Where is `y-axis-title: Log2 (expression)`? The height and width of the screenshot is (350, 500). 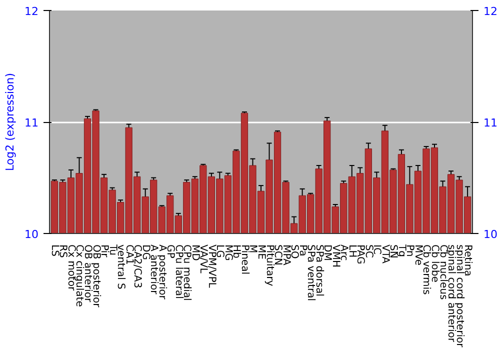 y-axis-title: Log2 (expression) is located at coordinates (10, 122).